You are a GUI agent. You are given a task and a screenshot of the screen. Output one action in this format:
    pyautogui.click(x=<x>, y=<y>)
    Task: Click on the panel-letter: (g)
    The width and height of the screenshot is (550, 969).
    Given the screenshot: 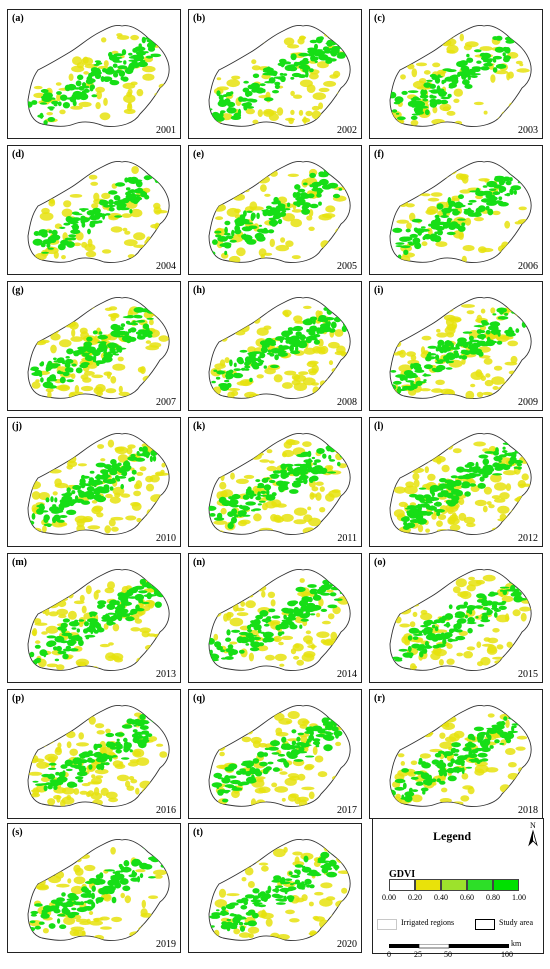 What is the action you would take?
    pyautogui.click(x=18, y=290)
    